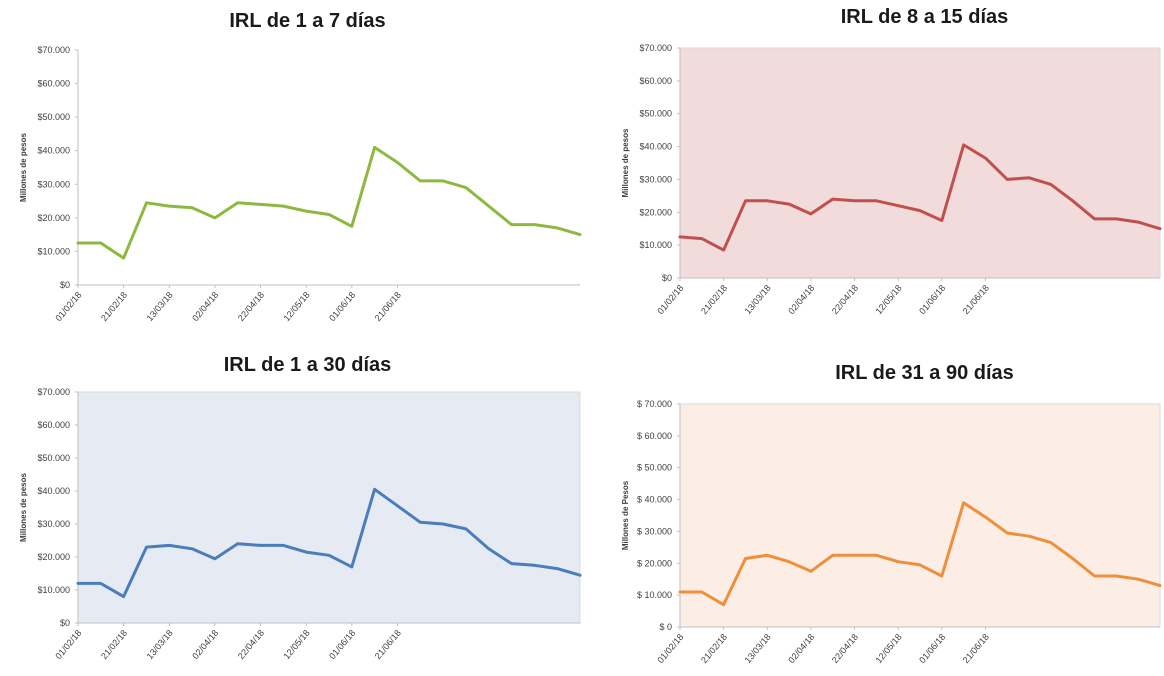 This screenshot has height=676, width=1164. Describe the element at coordinates (655, 245) in the screenshot. I see `y-tick-label: $10.000` at that location.